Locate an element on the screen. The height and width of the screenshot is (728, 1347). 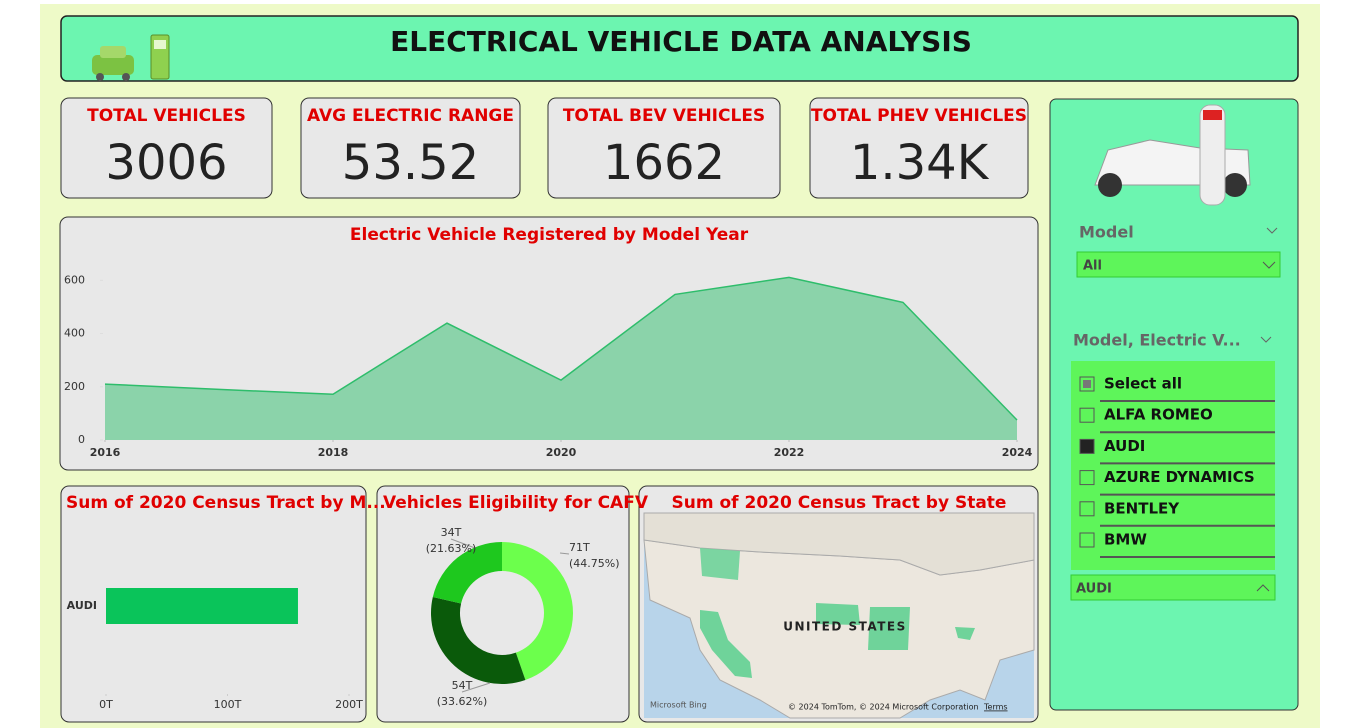
chart-title: Vehicles Eligibility for CAFV is located at coordinates (516, 503).